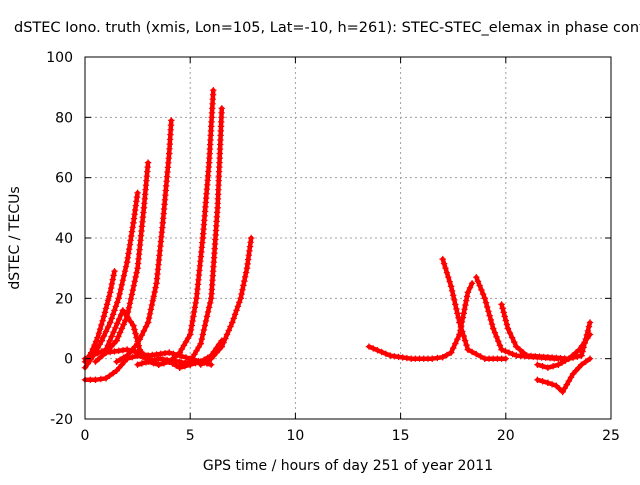 The width and height of the screenshot is (640, 485). What do you see at coordinates (59, 58) in the screenshot?
I see `y-tick-label: 100` at bounding box center [59, 58].